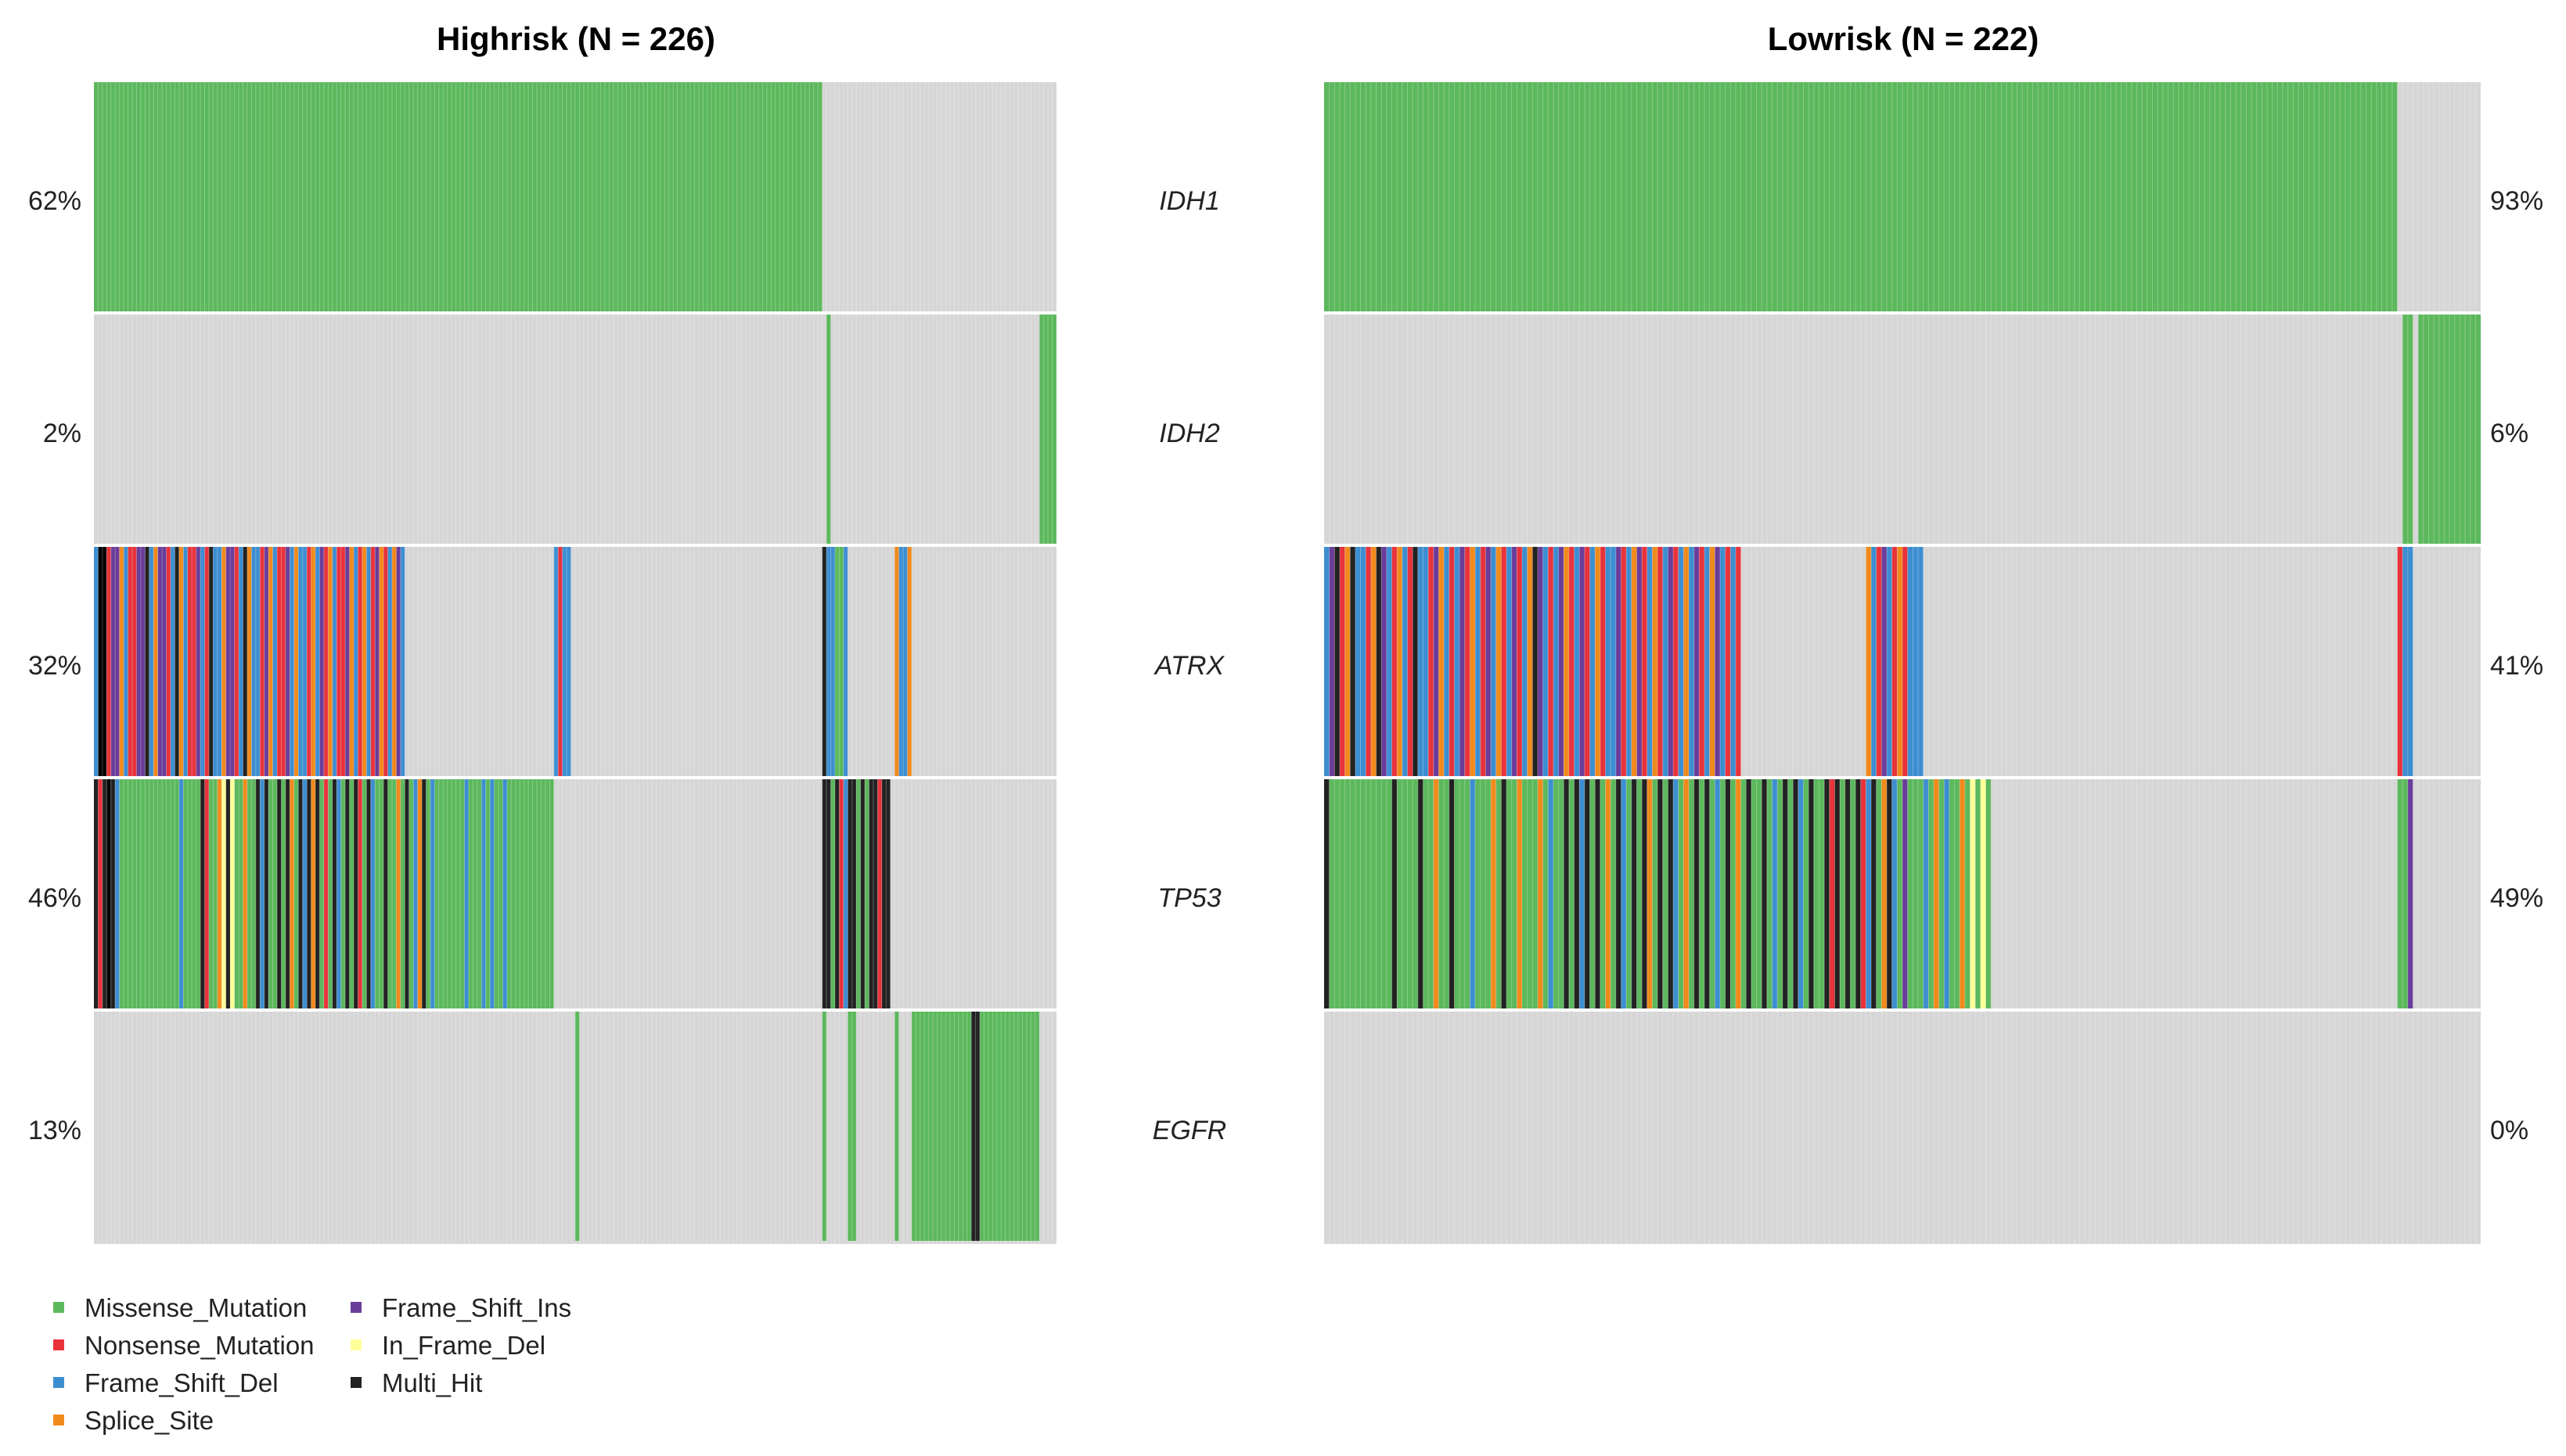 This screenshot has height=1456, width=2566. I want to click on lowrisk-pct-atrx: 41%, so click(2516, 666).